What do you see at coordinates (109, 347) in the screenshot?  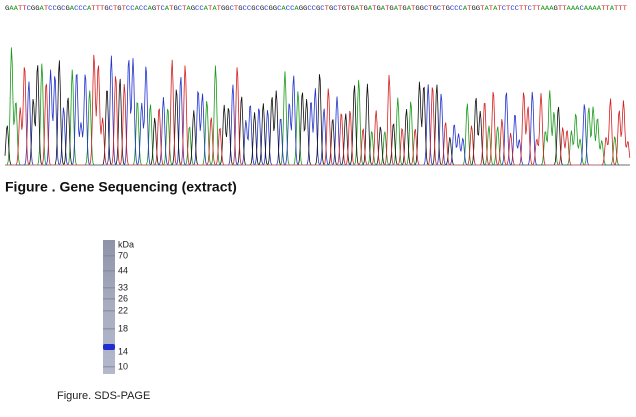 I see `protein-band` at bounding box center [109, 347].